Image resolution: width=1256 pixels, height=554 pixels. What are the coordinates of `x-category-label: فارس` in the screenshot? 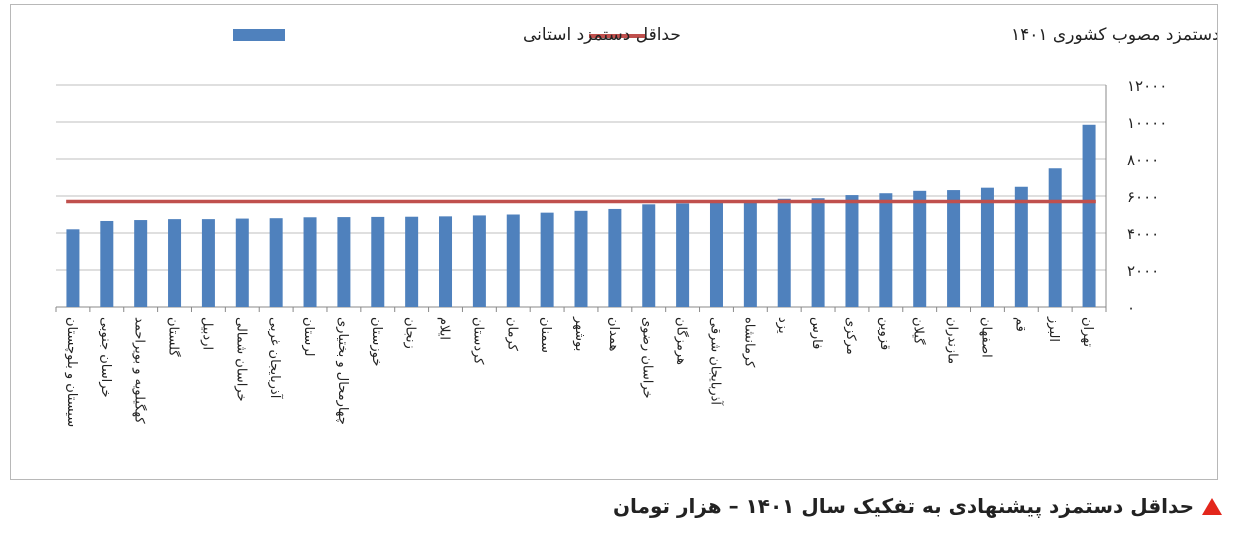 It's located at (816, 333).